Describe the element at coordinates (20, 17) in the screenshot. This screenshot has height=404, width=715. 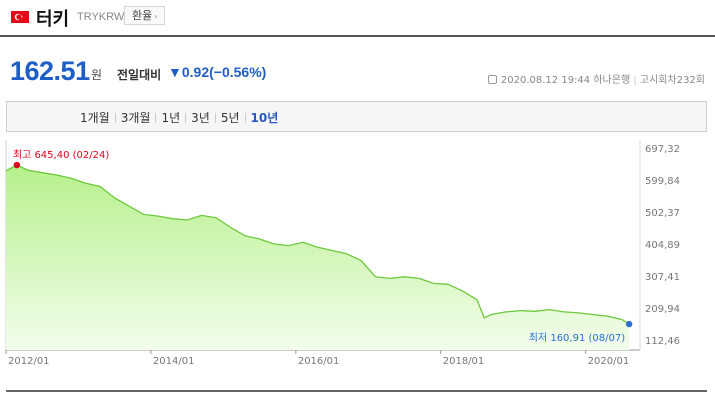
I see `turkey-flag-icon` at that location.